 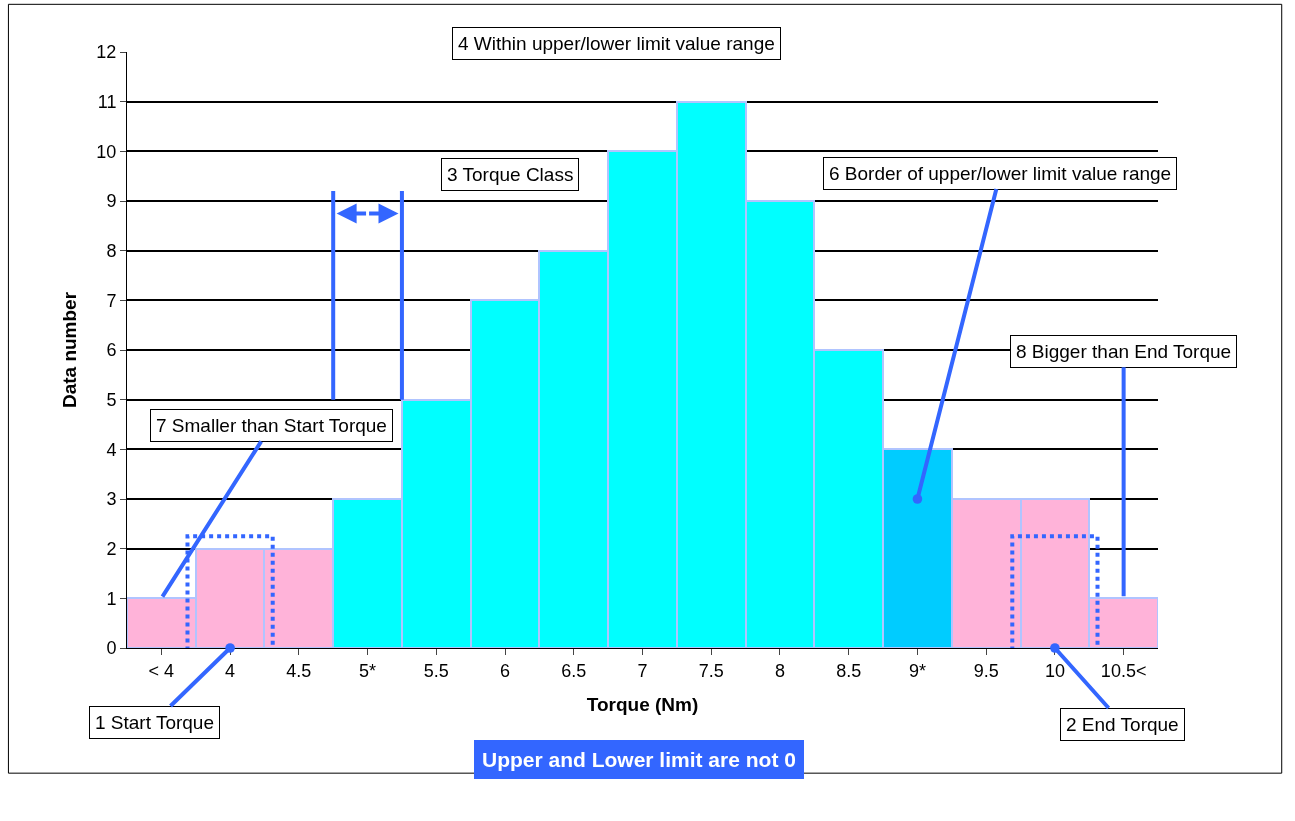 I want to click on annotation: 1 Start Torque, so click(x=155, y=722).